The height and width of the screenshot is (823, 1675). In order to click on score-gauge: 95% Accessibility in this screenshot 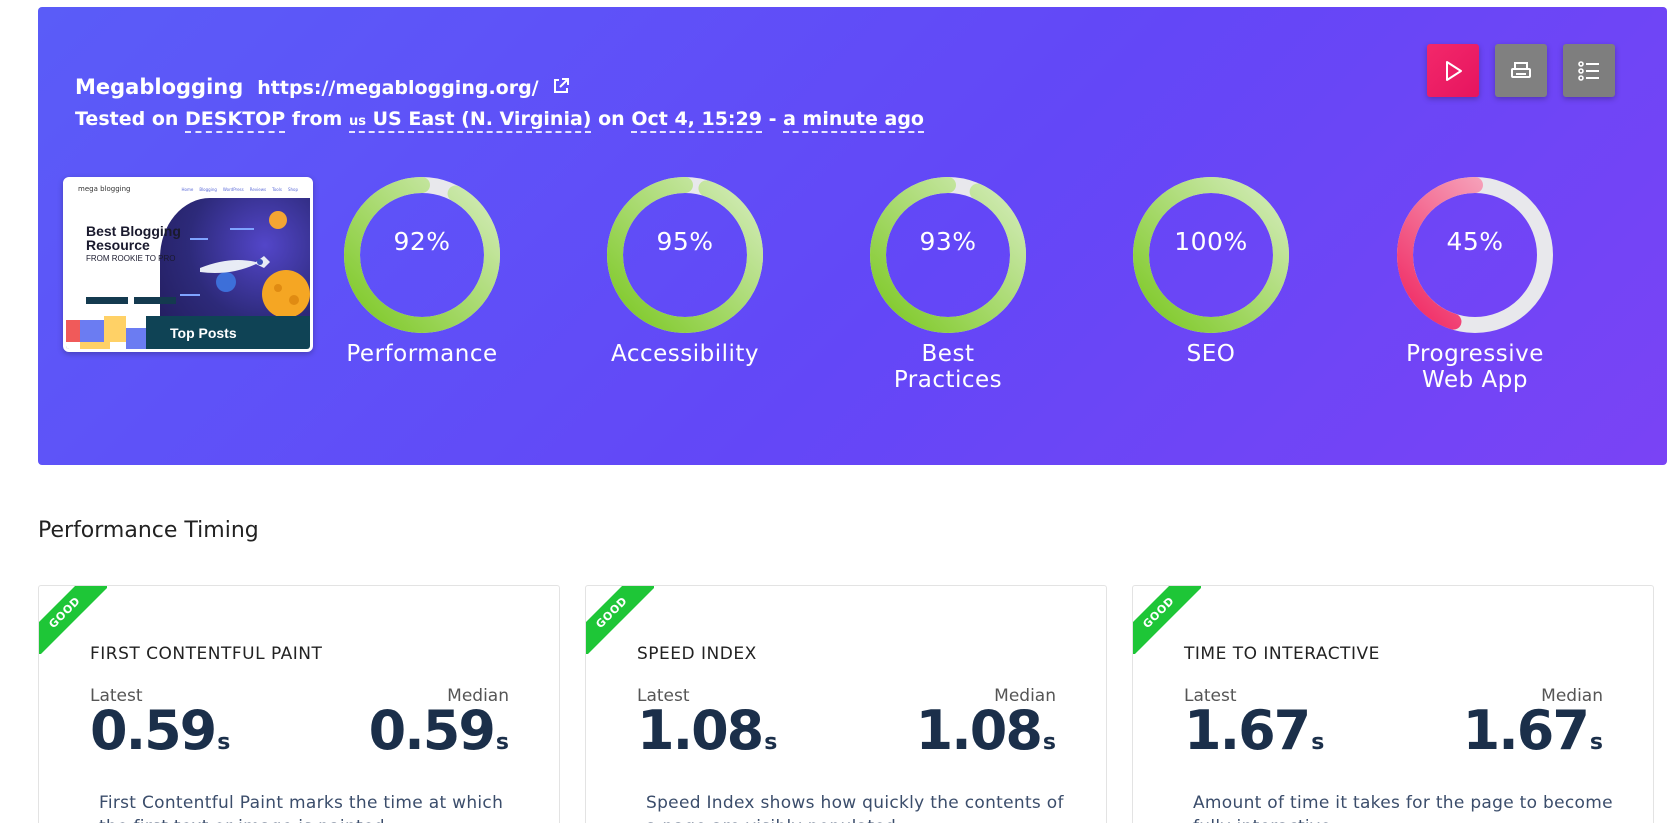, I will do `click(685, 271)`.